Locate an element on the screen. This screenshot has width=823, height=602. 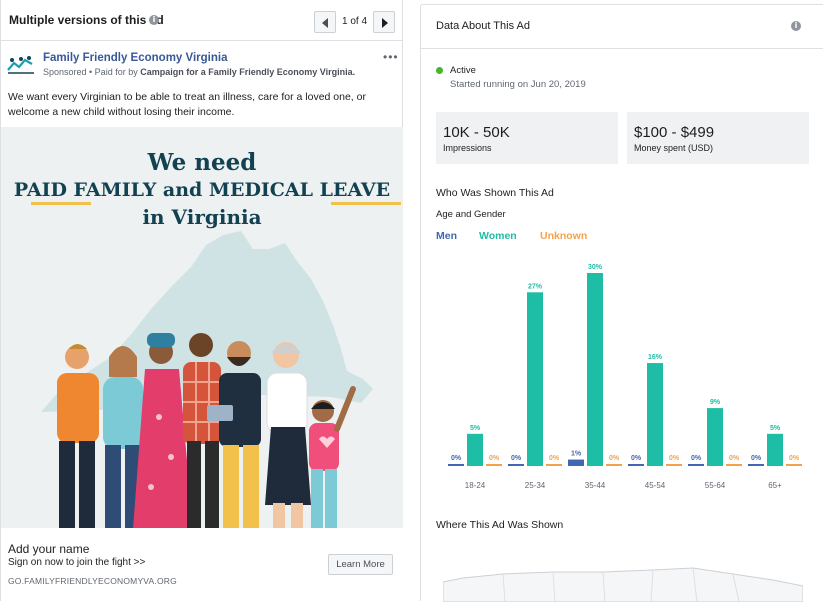
headline-line-1: We need is located at coordinates (202, 162).